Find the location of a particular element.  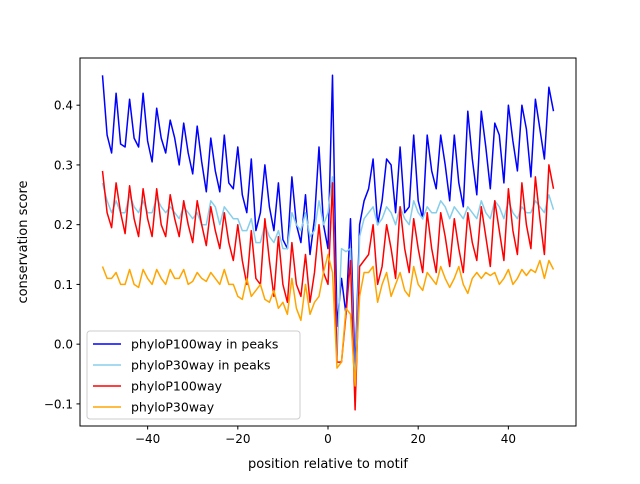

y-tick-label: −0.1 is located at coordinates (58, 404).